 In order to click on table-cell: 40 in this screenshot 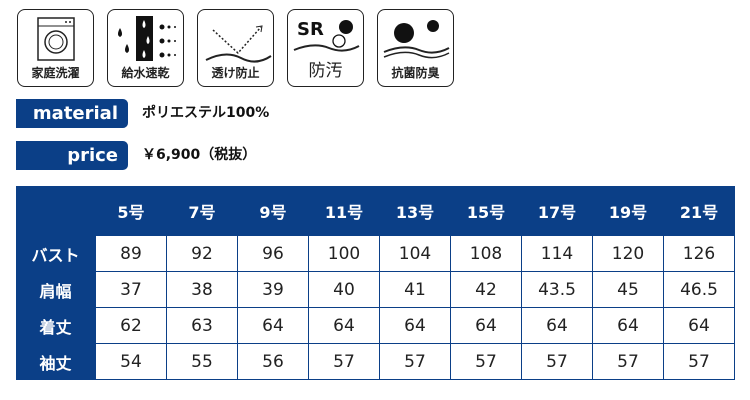, I will do `click(344, 289)`.